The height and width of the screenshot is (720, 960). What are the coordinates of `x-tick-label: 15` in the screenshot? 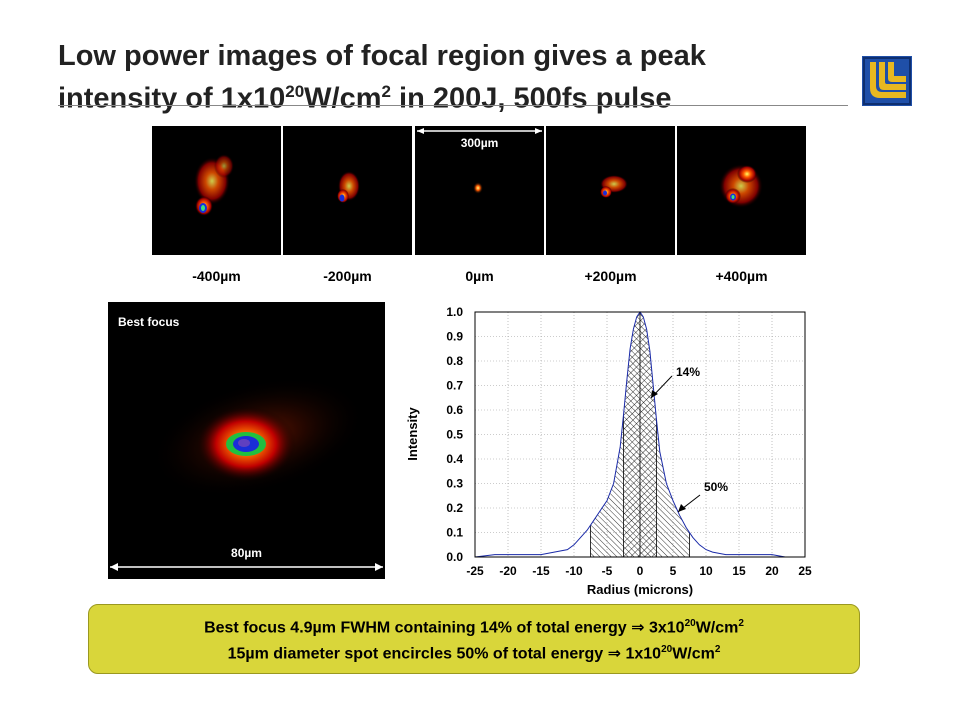 It's located at (739, 571).